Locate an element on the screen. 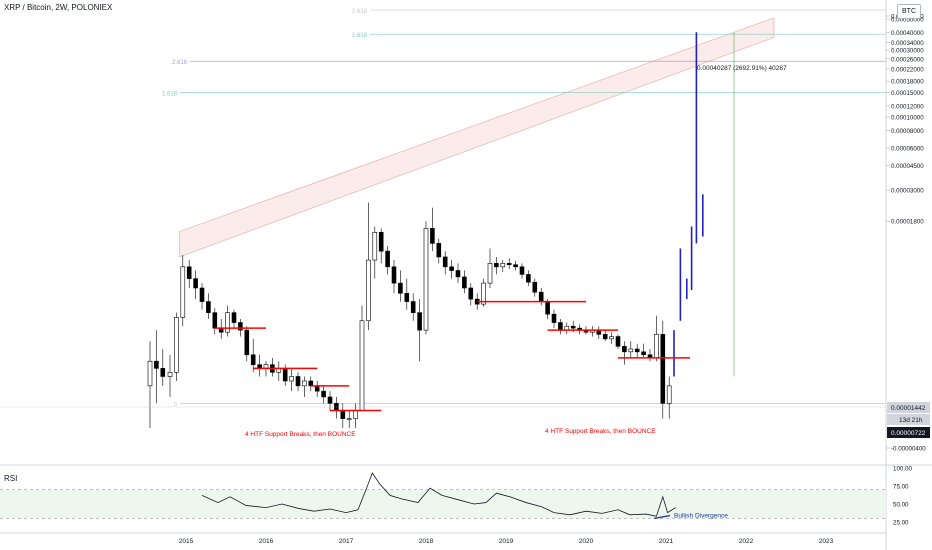 This screenshot has height=550, width=932. y-tick-label: 0.00030000 is located at coordinates (907, 51).